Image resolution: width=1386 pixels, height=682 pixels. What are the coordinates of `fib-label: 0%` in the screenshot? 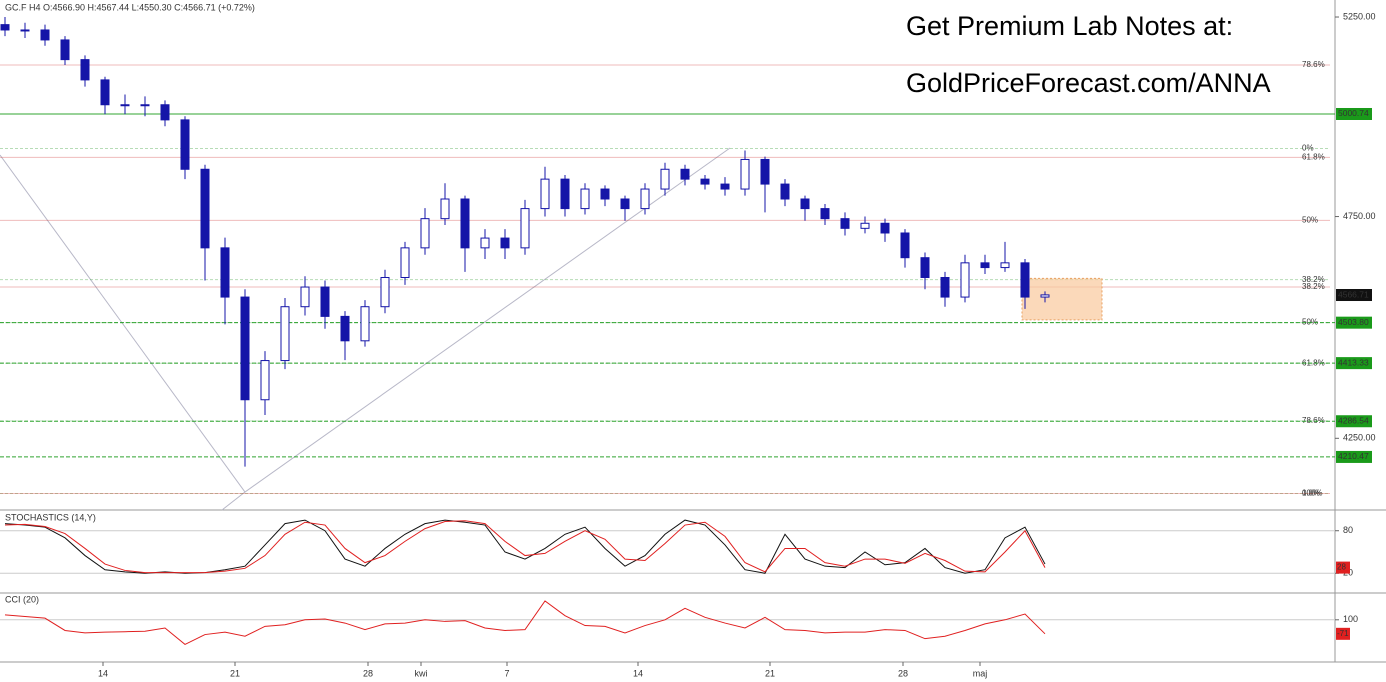 It's located at (1308, 148).